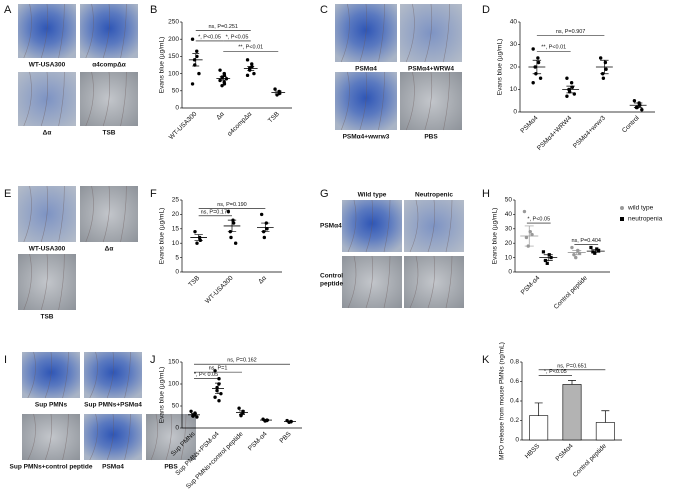 The height and width of the screenshot is (494, 685). What do you see at coordinates (262, 280) in the screenshot?
I see `x-tick-label: Δα` at bounding box center [262, 280].